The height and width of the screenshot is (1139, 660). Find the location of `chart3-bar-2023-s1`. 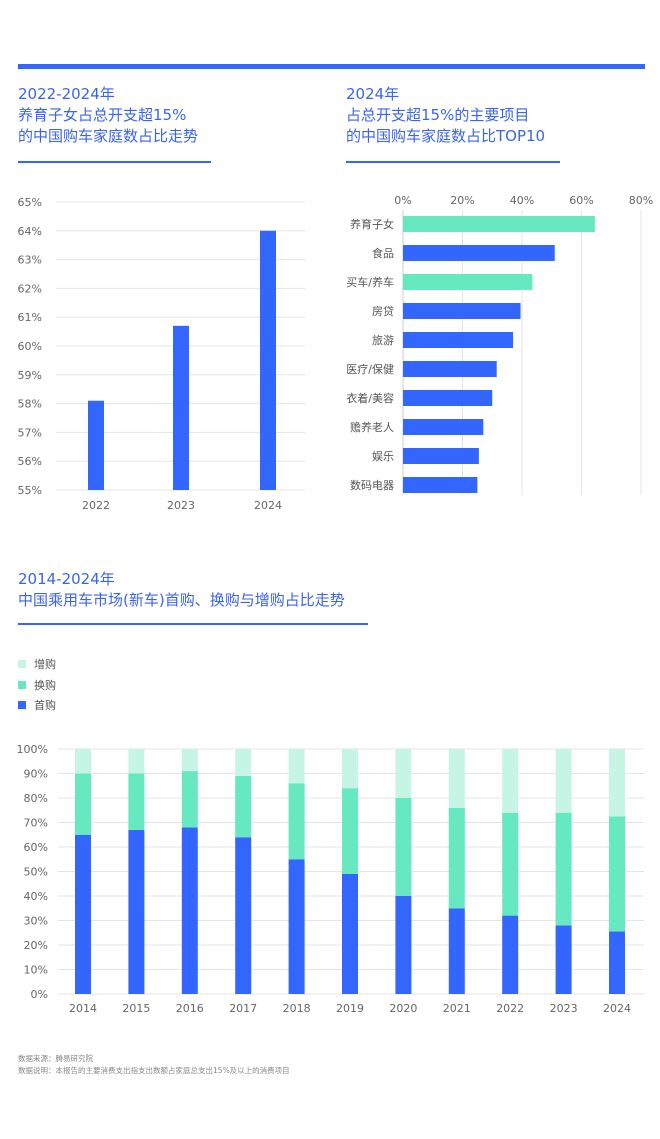

chart3-bar-2023-s1 is located at coordinates (563, 869).